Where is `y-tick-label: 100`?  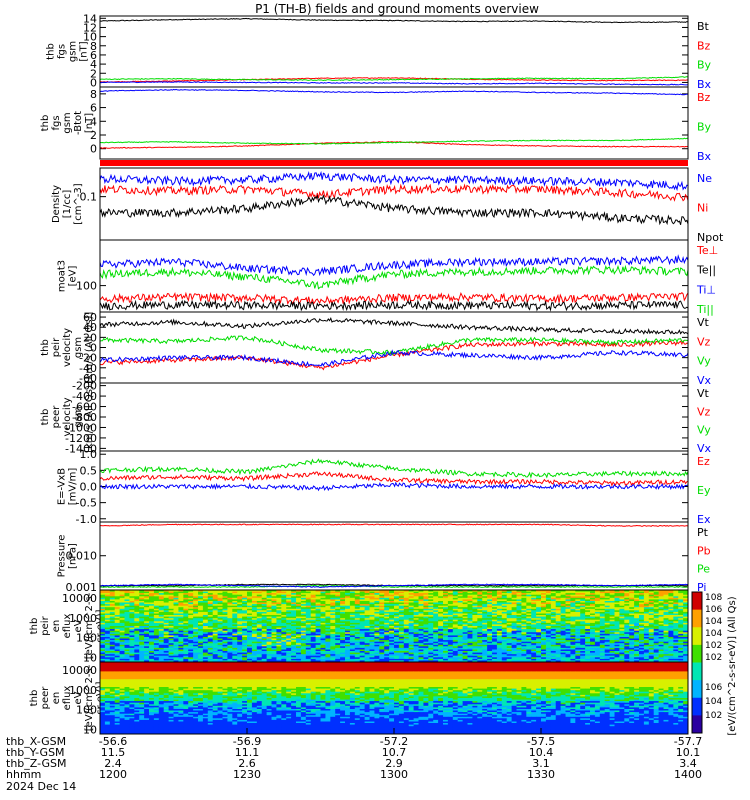 y-tick-label: 100 is located at coordinates (86, 286).